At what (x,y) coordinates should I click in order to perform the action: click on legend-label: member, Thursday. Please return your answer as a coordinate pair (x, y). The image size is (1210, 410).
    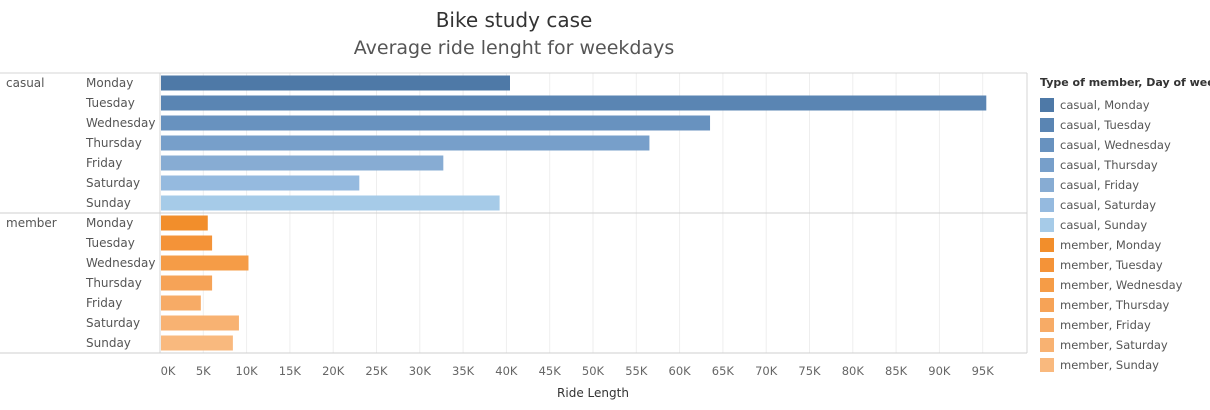
    Looking at the image, I should click on (1115, 305).